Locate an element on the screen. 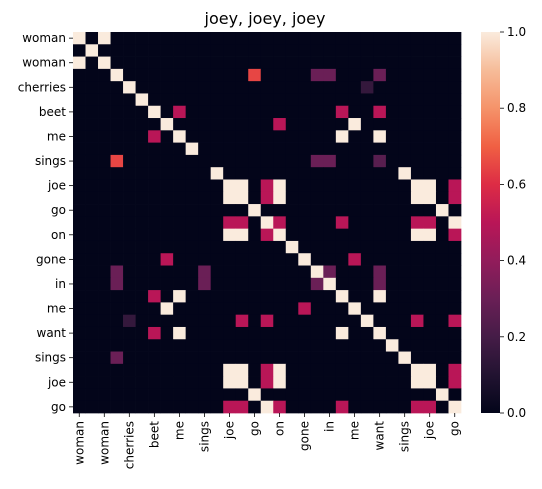  colorbar-tick-label: 0.2 is located at coordinates (516, 337).